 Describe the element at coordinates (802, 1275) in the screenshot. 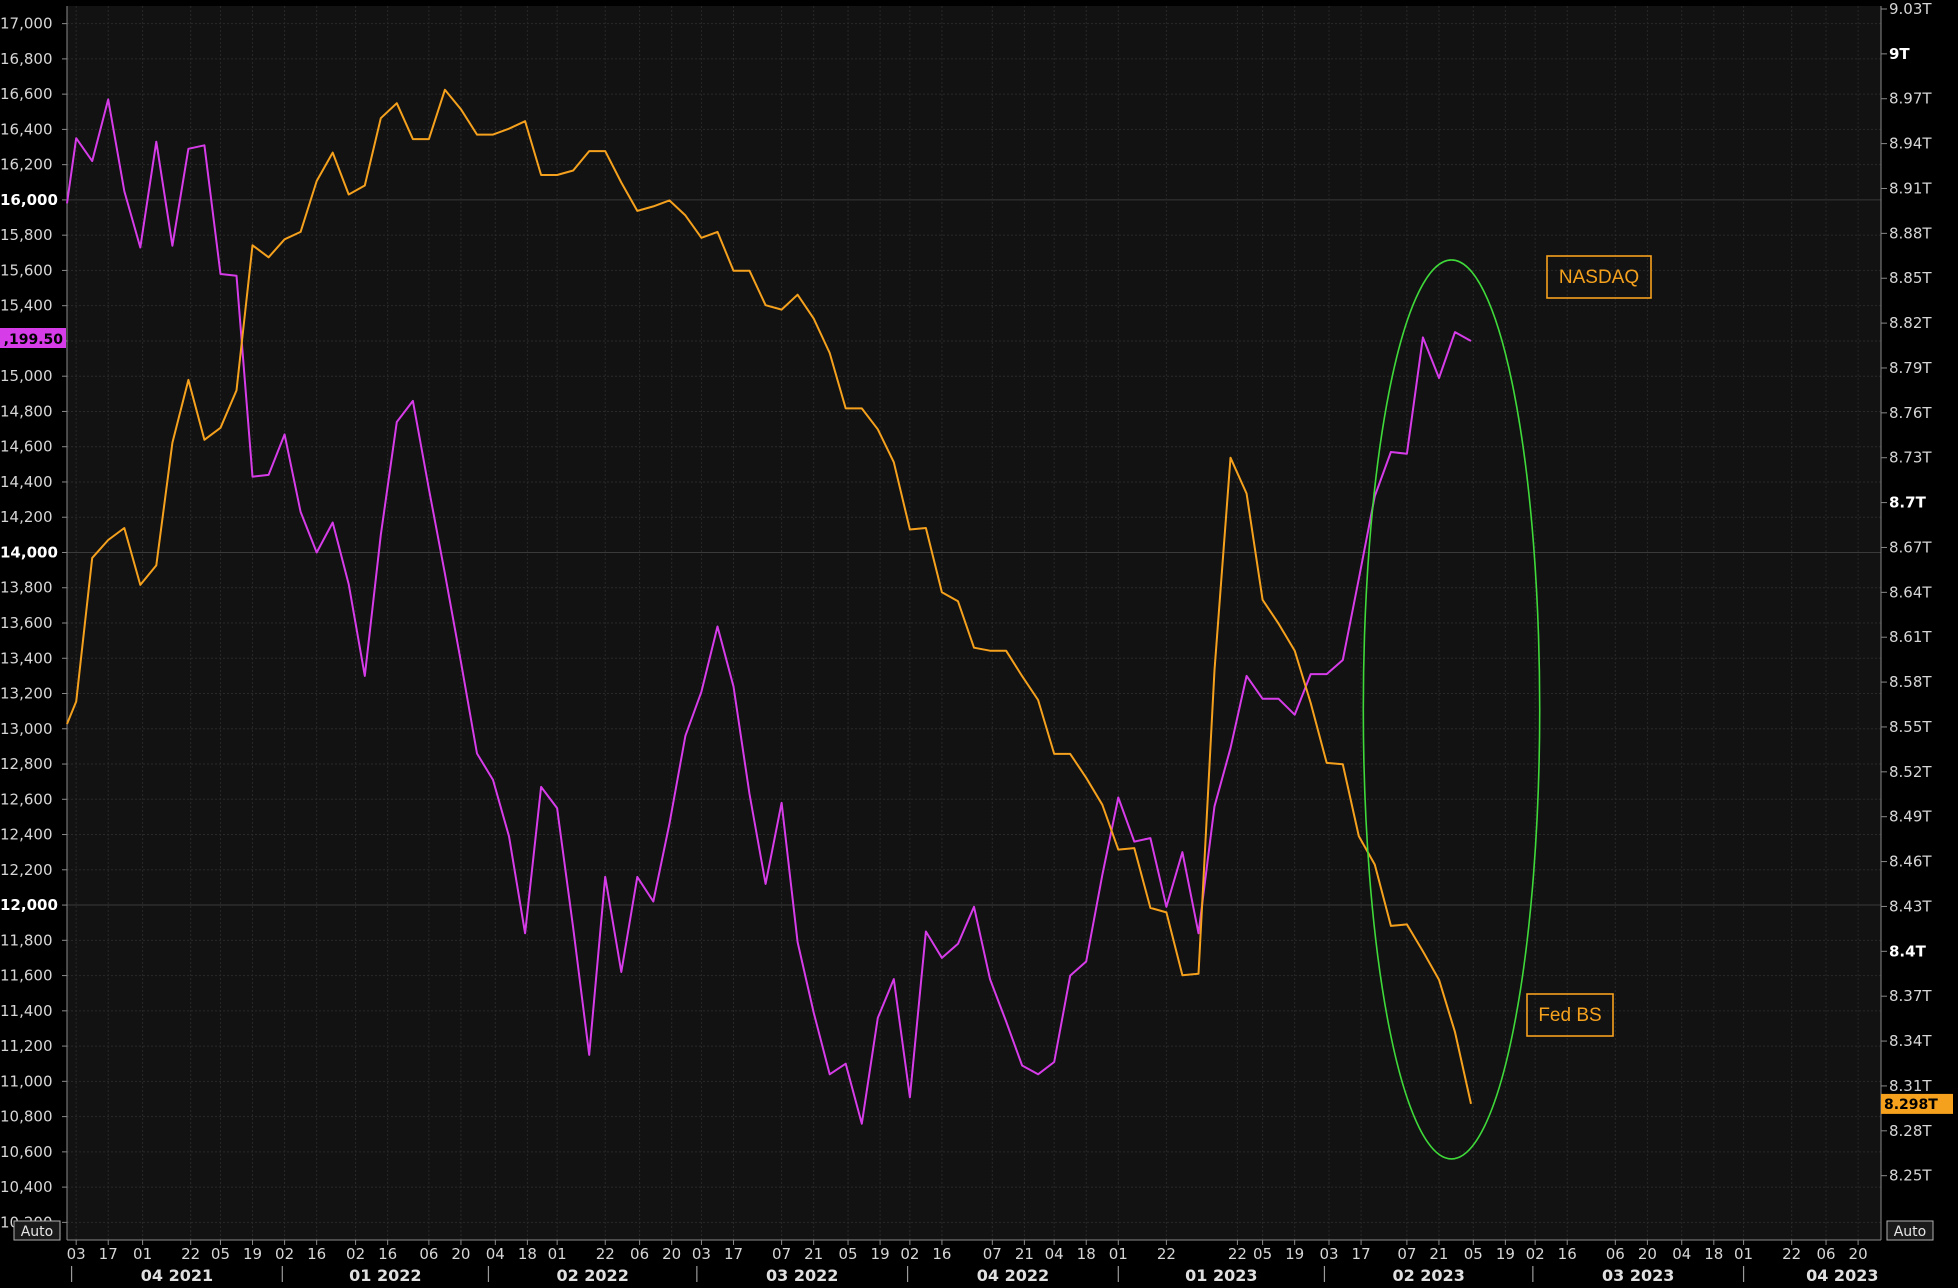

I see `quarter-label: 03 2022` at that location.